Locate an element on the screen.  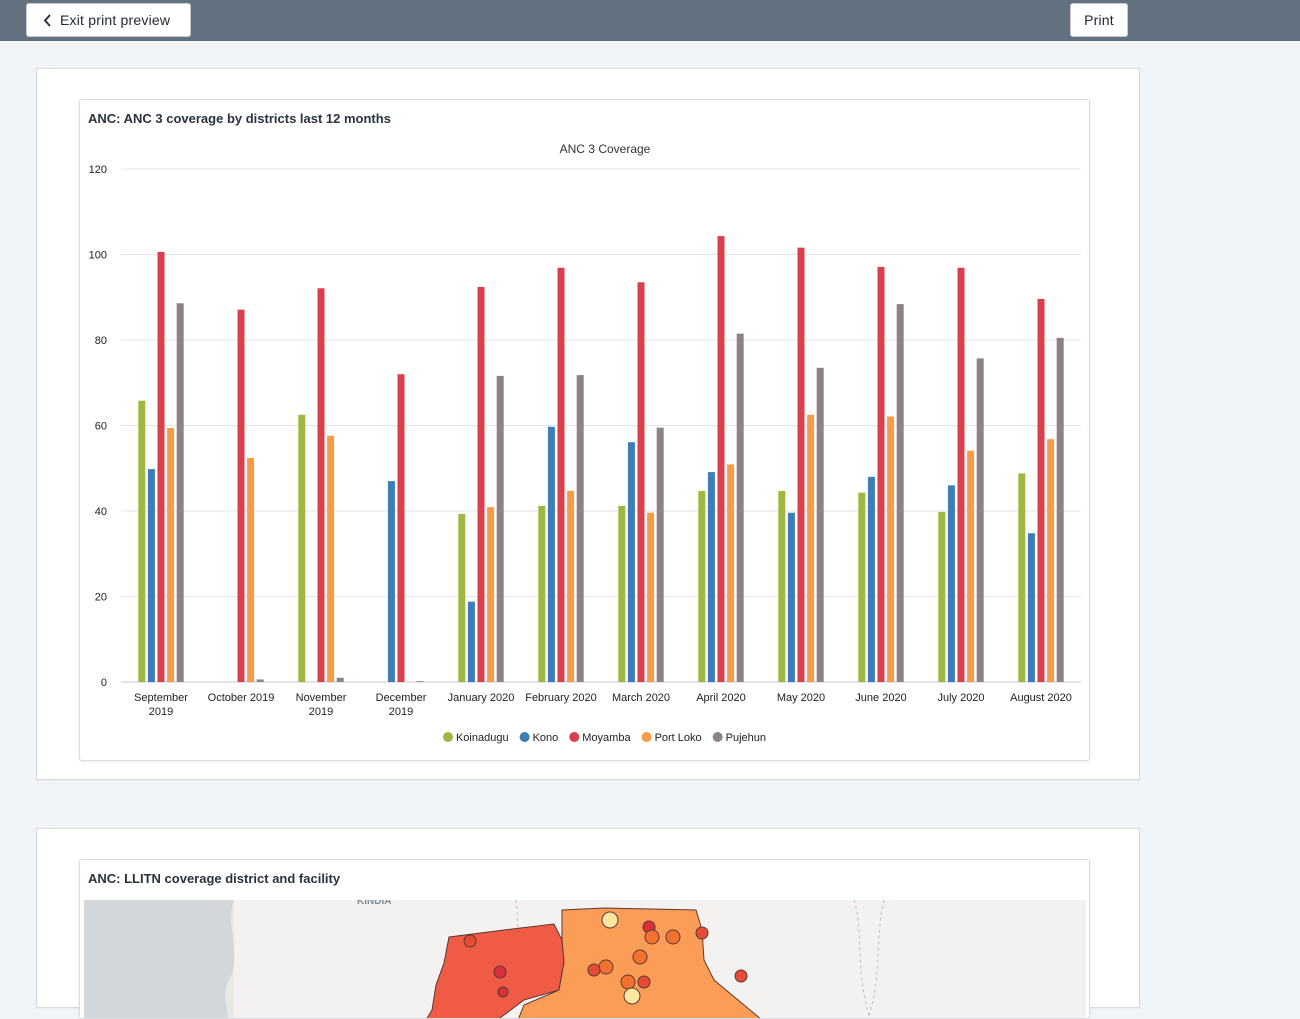
map-region-label: KINDIA is located at coordinates (374, 903).